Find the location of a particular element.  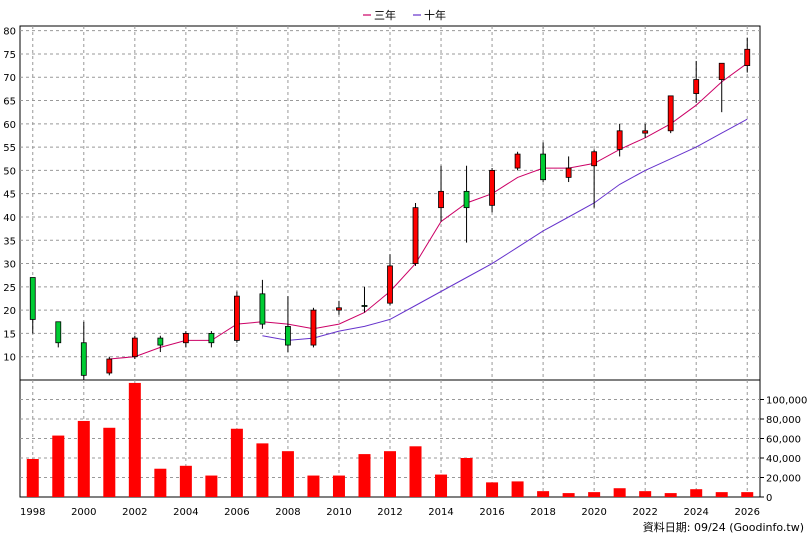

legend-label-10y: 十年 is located at coordinates (435, 15).